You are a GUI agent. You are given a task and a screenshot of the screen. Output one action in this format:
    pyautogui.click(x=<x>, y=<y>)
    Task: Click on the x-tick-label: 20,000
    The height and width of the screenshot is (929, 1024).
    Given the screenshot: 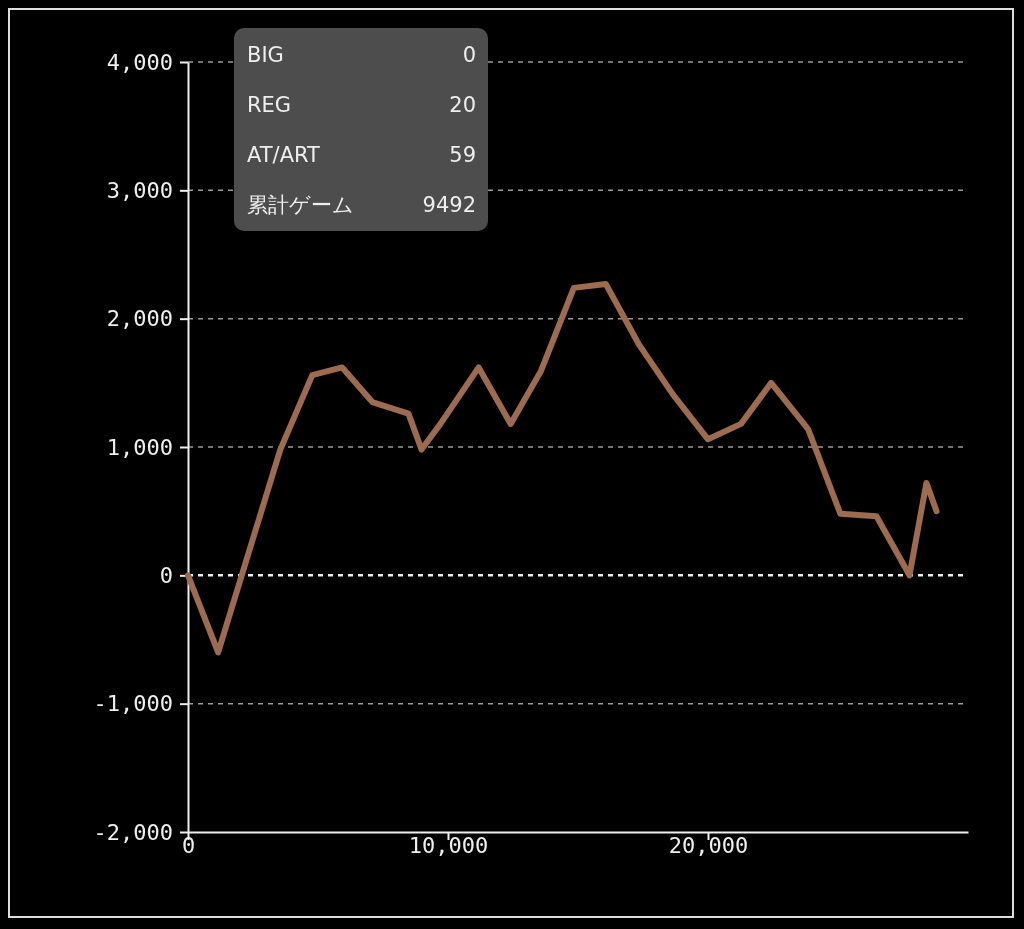 What is the action you would take?
    pyautogui.click(x=708, y=845)
    